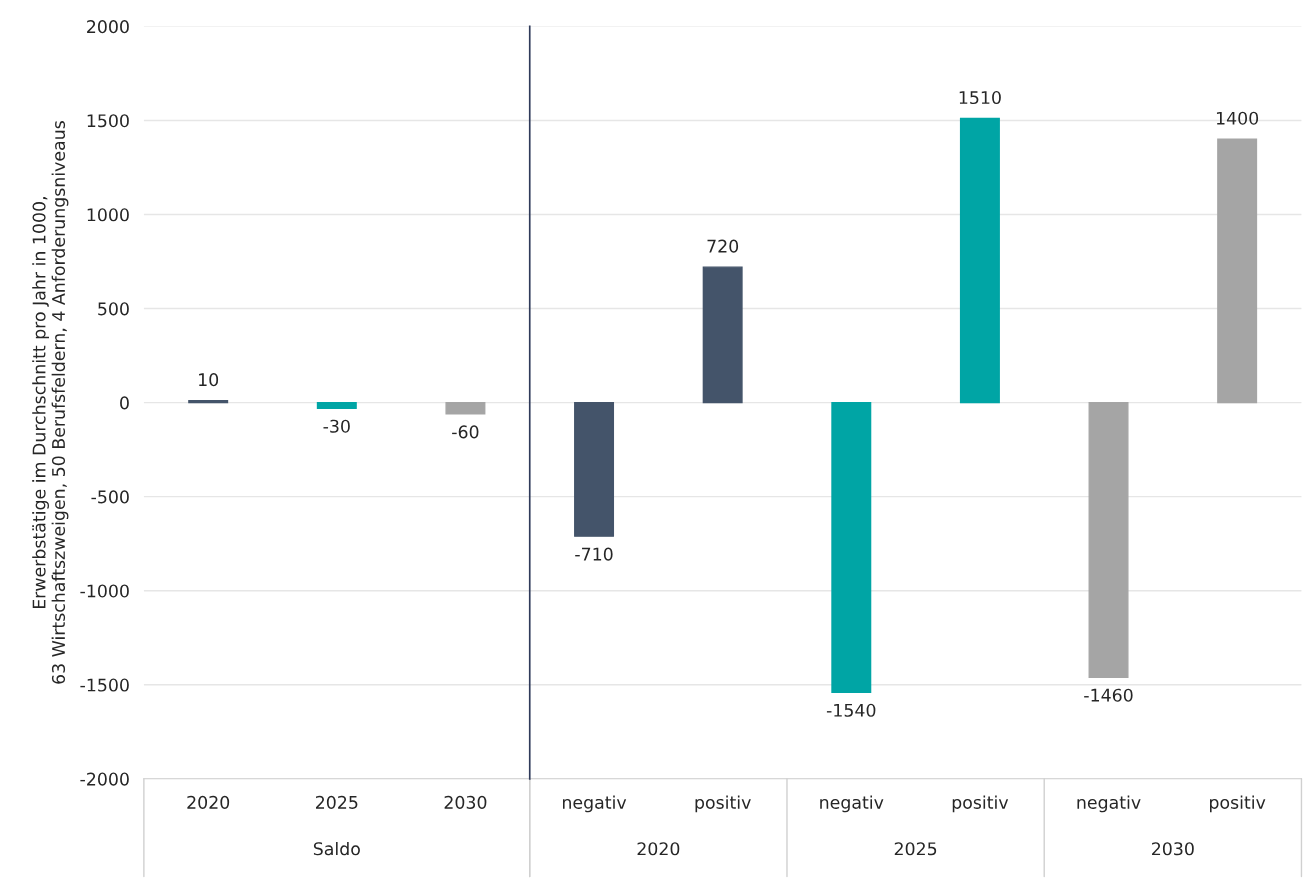 The width and height of the screenshot is (1308, 880). Describe the element at coordinates (108, 215) in the screenshot. I see `y-tick-label: 1000` at that location.